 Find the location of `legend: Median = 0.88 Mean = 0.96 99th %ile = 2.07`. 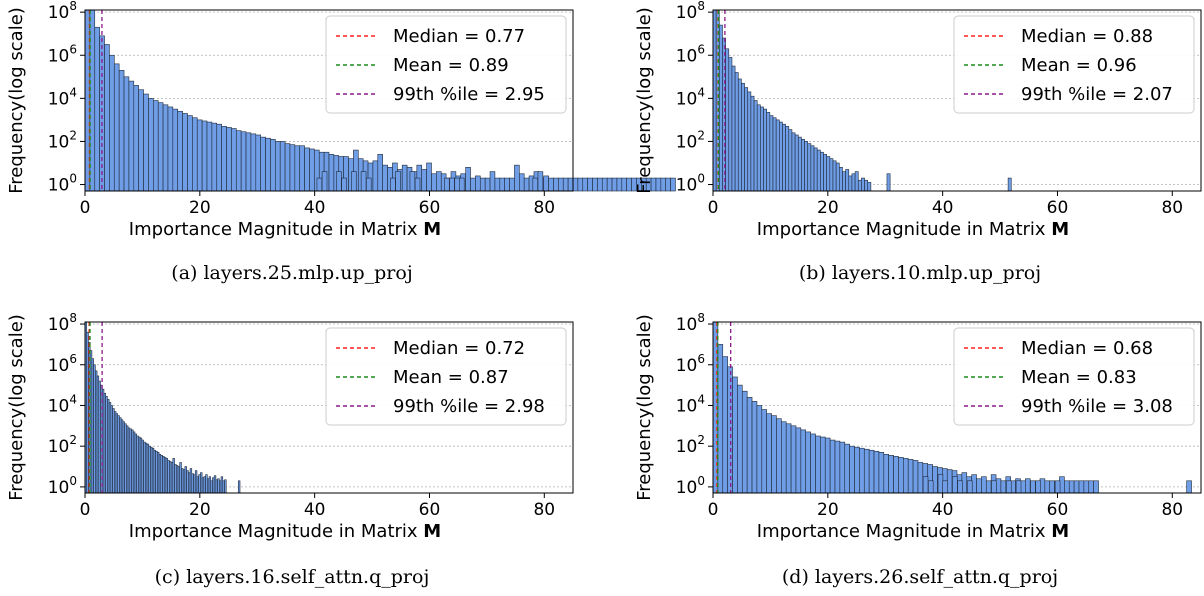

legend: Median = 0.88 Mean = 0.96 99th %ile = 2.07 is located at coordinates (1074, 64).